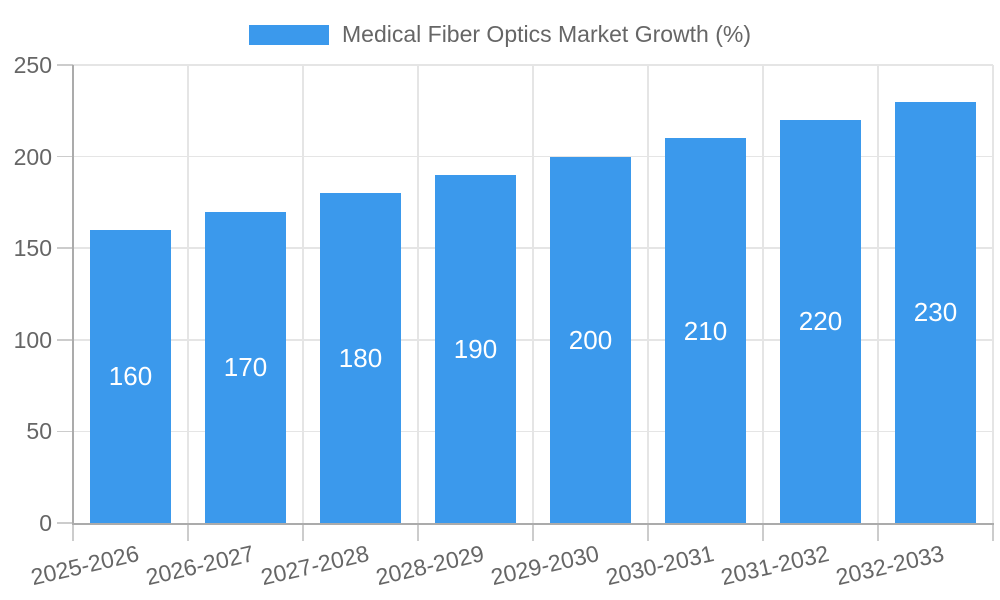 The width and height of the screenshot is (1000, 600). I want to click on x-tick-label: 2025-2026, so click(84, 565).